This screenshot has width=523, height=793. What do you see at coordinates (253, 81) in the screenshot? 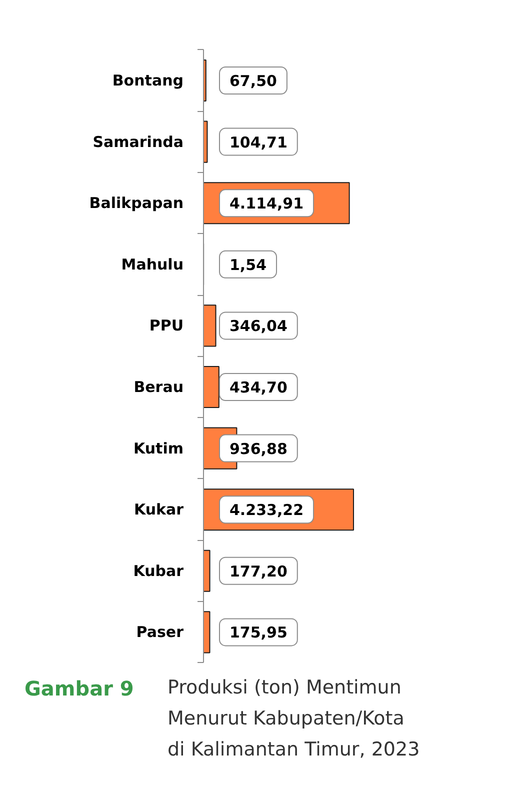
I see `data-label: 67,50` at bounding box center [253, 81].